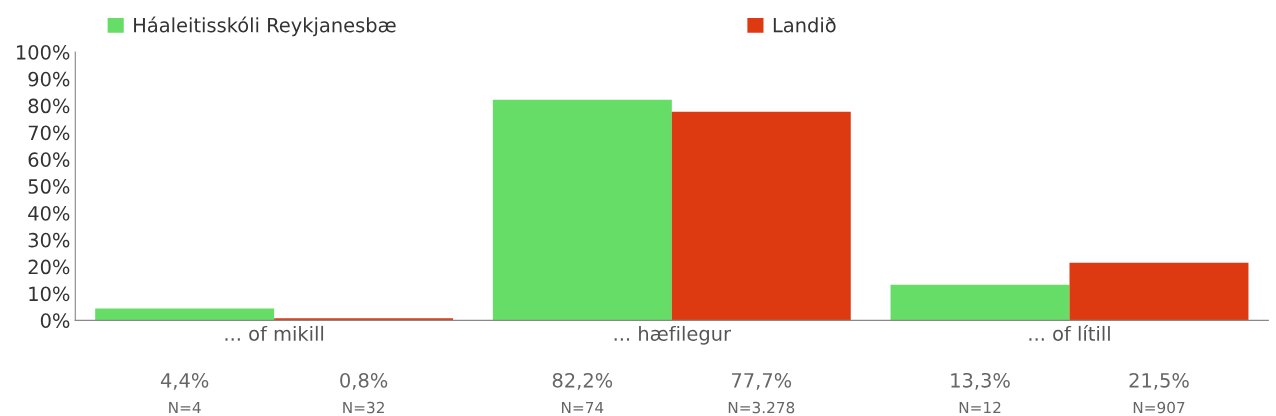 Image resolution: width=1276 pixels, height=416 pixels. Describe the element at coordinates (49, 159) in the screenshot. I see `y-tick-label: 60%` at that location.